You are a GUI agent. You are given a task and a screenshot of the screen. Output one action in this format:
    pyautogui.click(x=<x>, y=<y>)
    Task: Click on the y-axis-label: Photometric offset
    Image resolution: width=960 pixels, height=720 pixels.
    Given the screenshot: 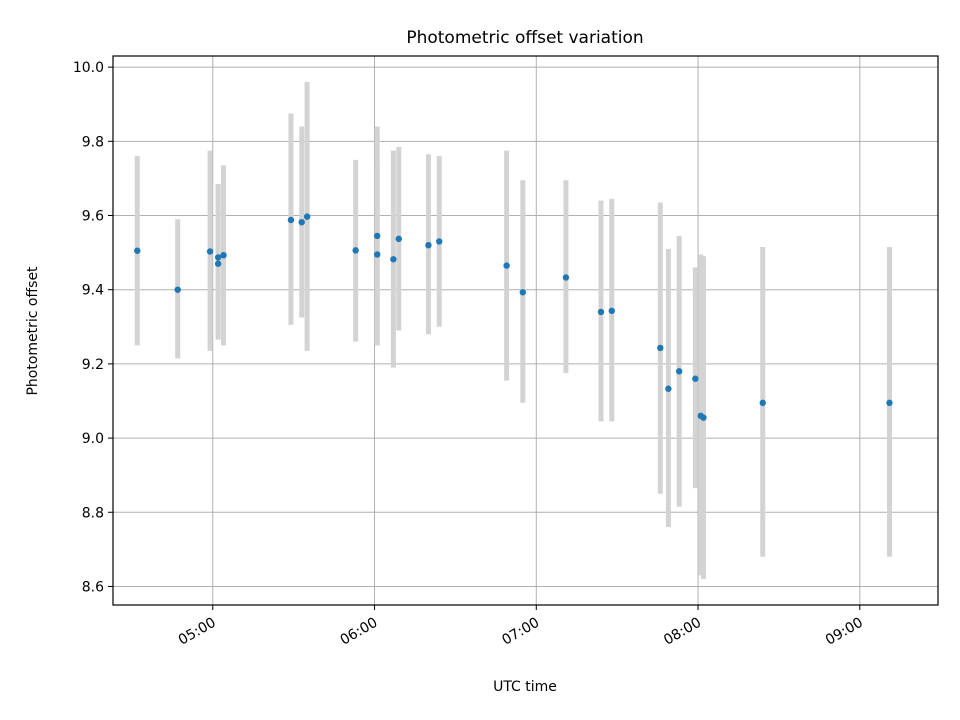 What is the action you would take?
    pyautogui.click(x=33, y=331)
    